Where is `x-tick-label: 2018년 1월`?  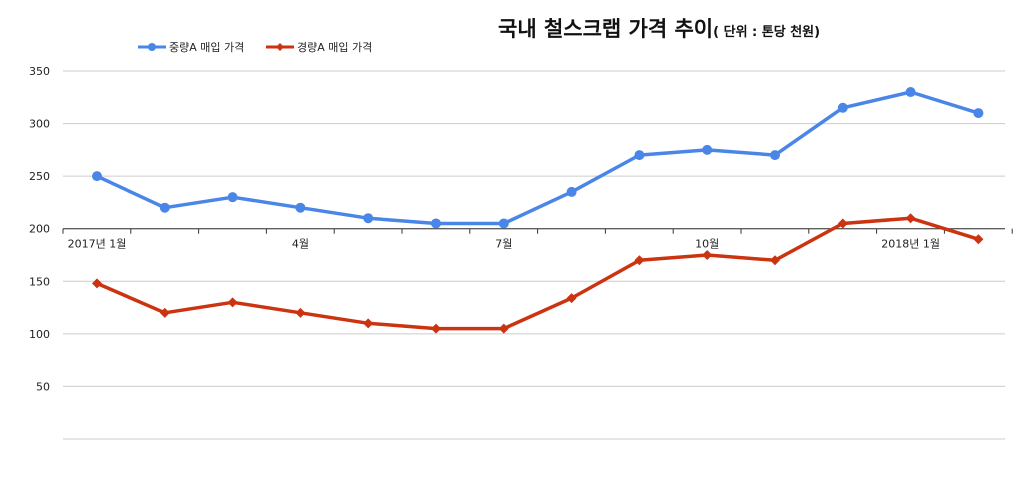
x-tick-label: 2018년 1월 is located at coordinates (910, 244).